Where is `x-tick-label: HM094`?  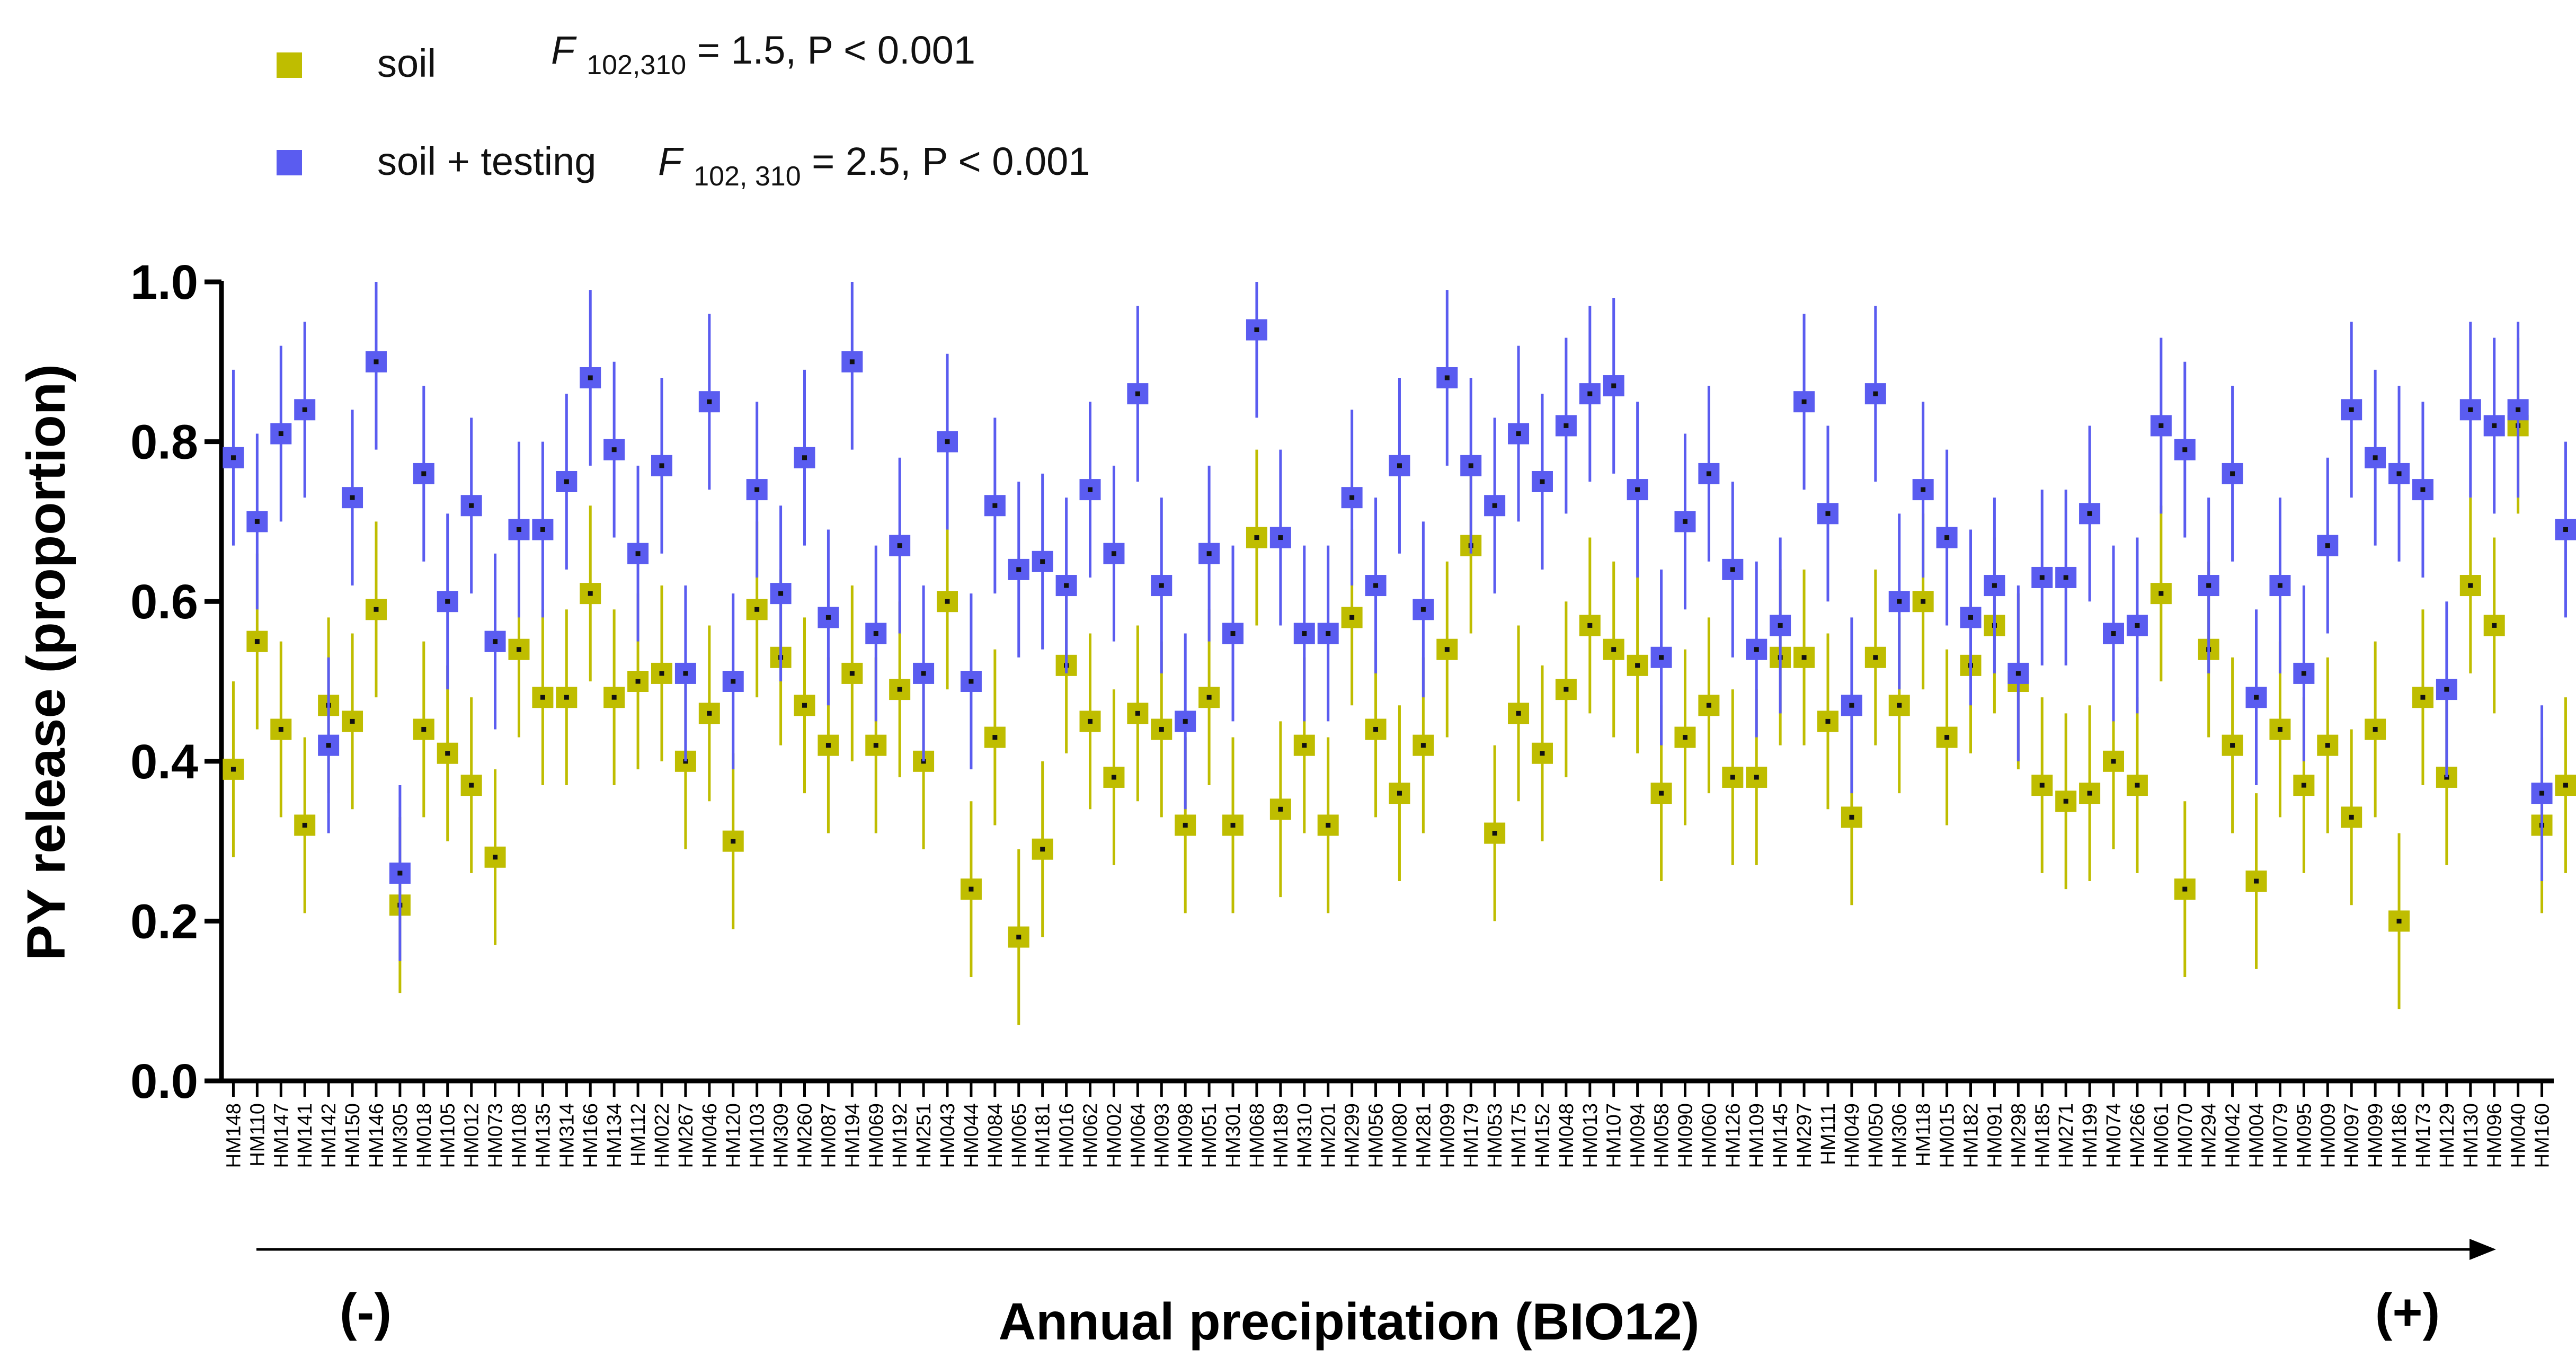 x-tick-label: HM094 is located at coordinates (1638, 1135).